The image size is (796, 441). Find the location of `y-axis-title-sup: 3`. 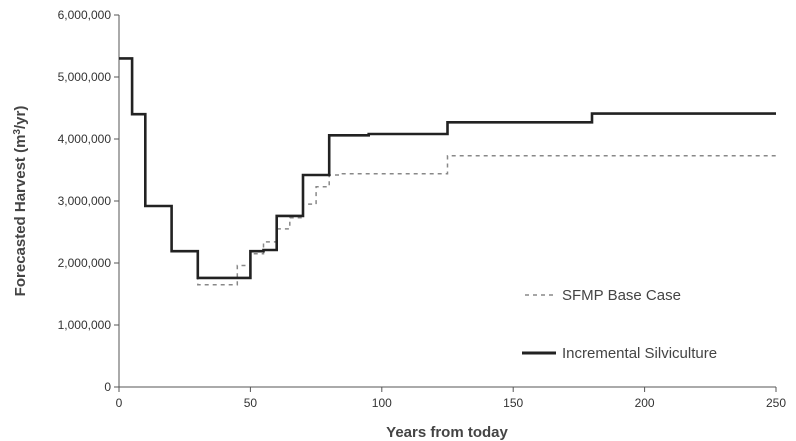

y-axis-title-sup: 3 is located at coordinates (17, 132).